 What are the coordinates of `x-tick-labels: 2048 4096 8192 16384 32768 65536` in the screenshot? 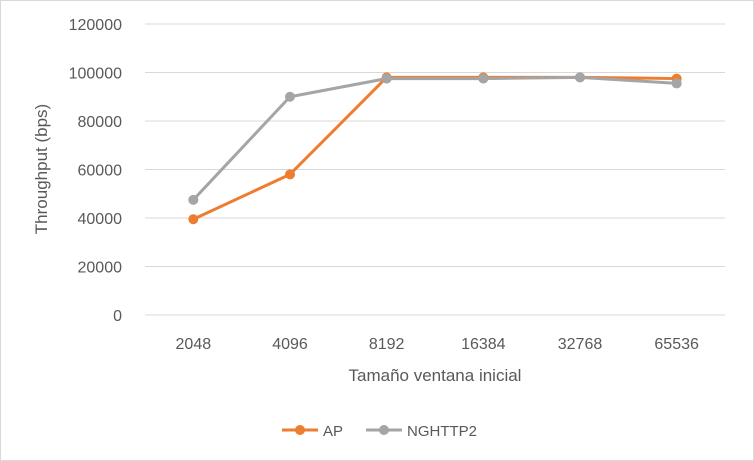 It's located at (437, 344).